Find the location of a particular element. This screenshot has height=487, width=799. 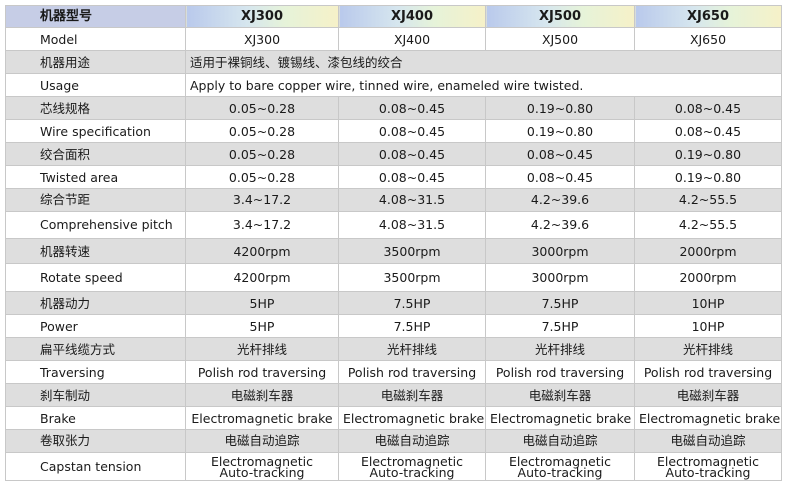

row-value-2: 光杆排线 is located at coordinates (412, 349).